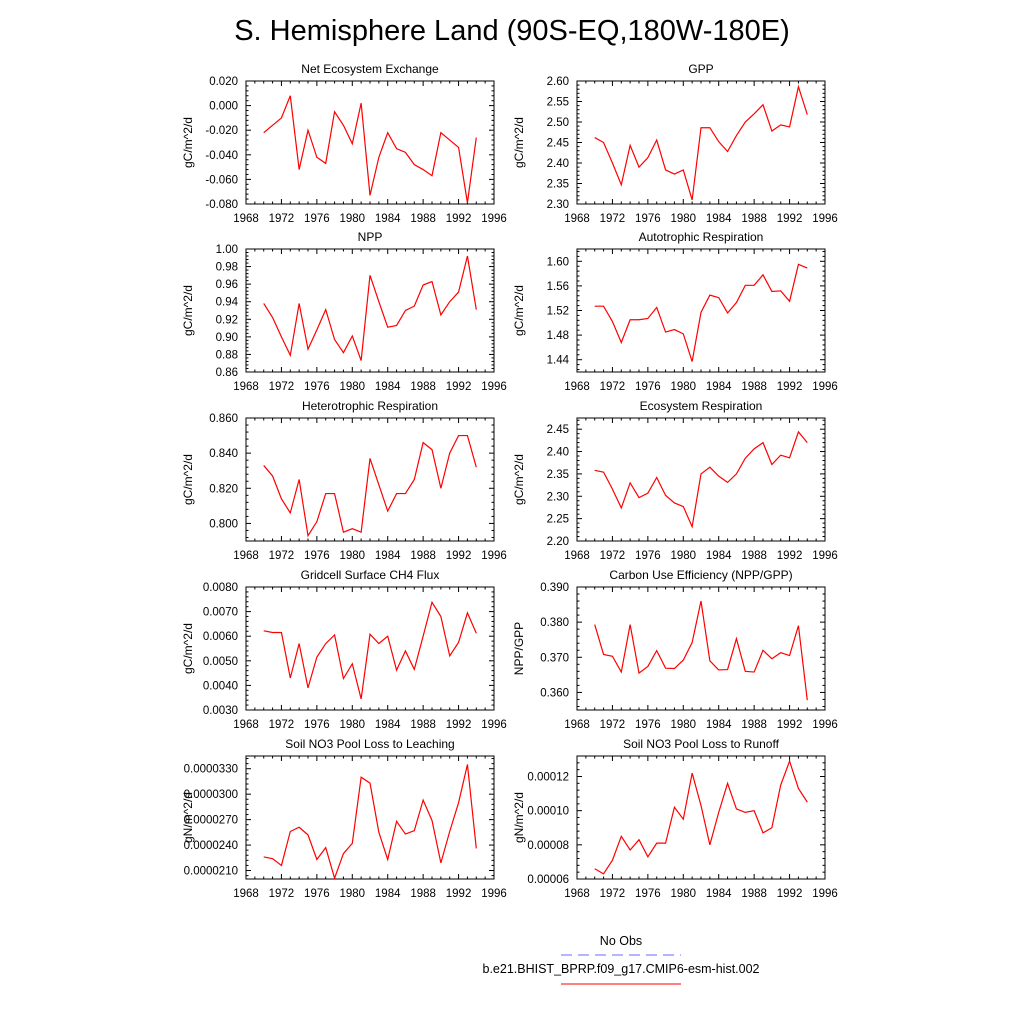 The height and width of the screenshot is (1024, 1024). Describe the element at coordinates (211, 821) in the screenshot. I see `y-tick-label: 0.0000270` at that location.